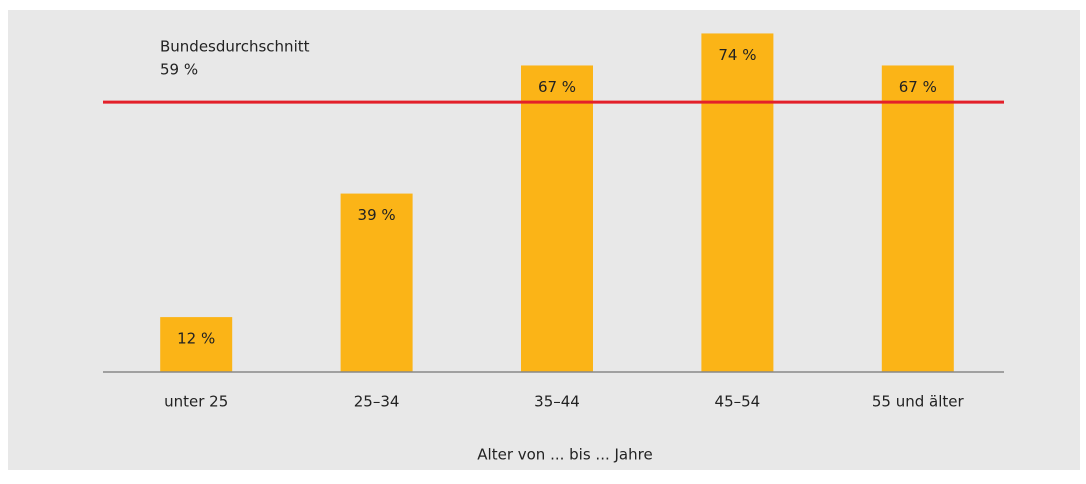 Image resolution: width=1086 pixels, height=484 pixels. Describe the element at coordinates (196, 402) in the screenshot. I see `x-tick-label: unter 25` at that location.